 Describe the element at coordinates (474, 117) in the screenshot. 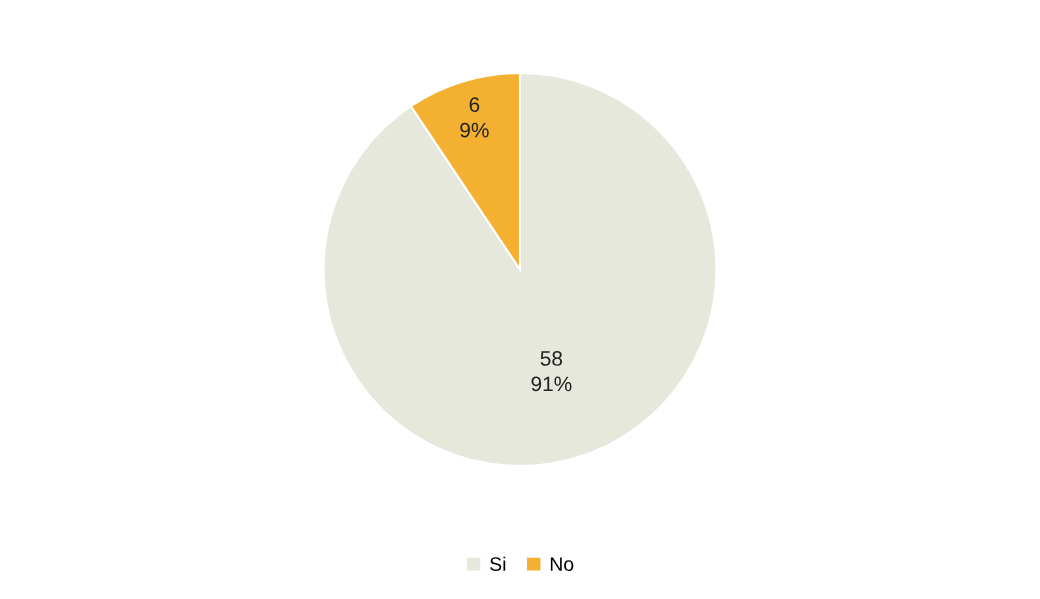

I see `data-label: 6 9%` at that location.